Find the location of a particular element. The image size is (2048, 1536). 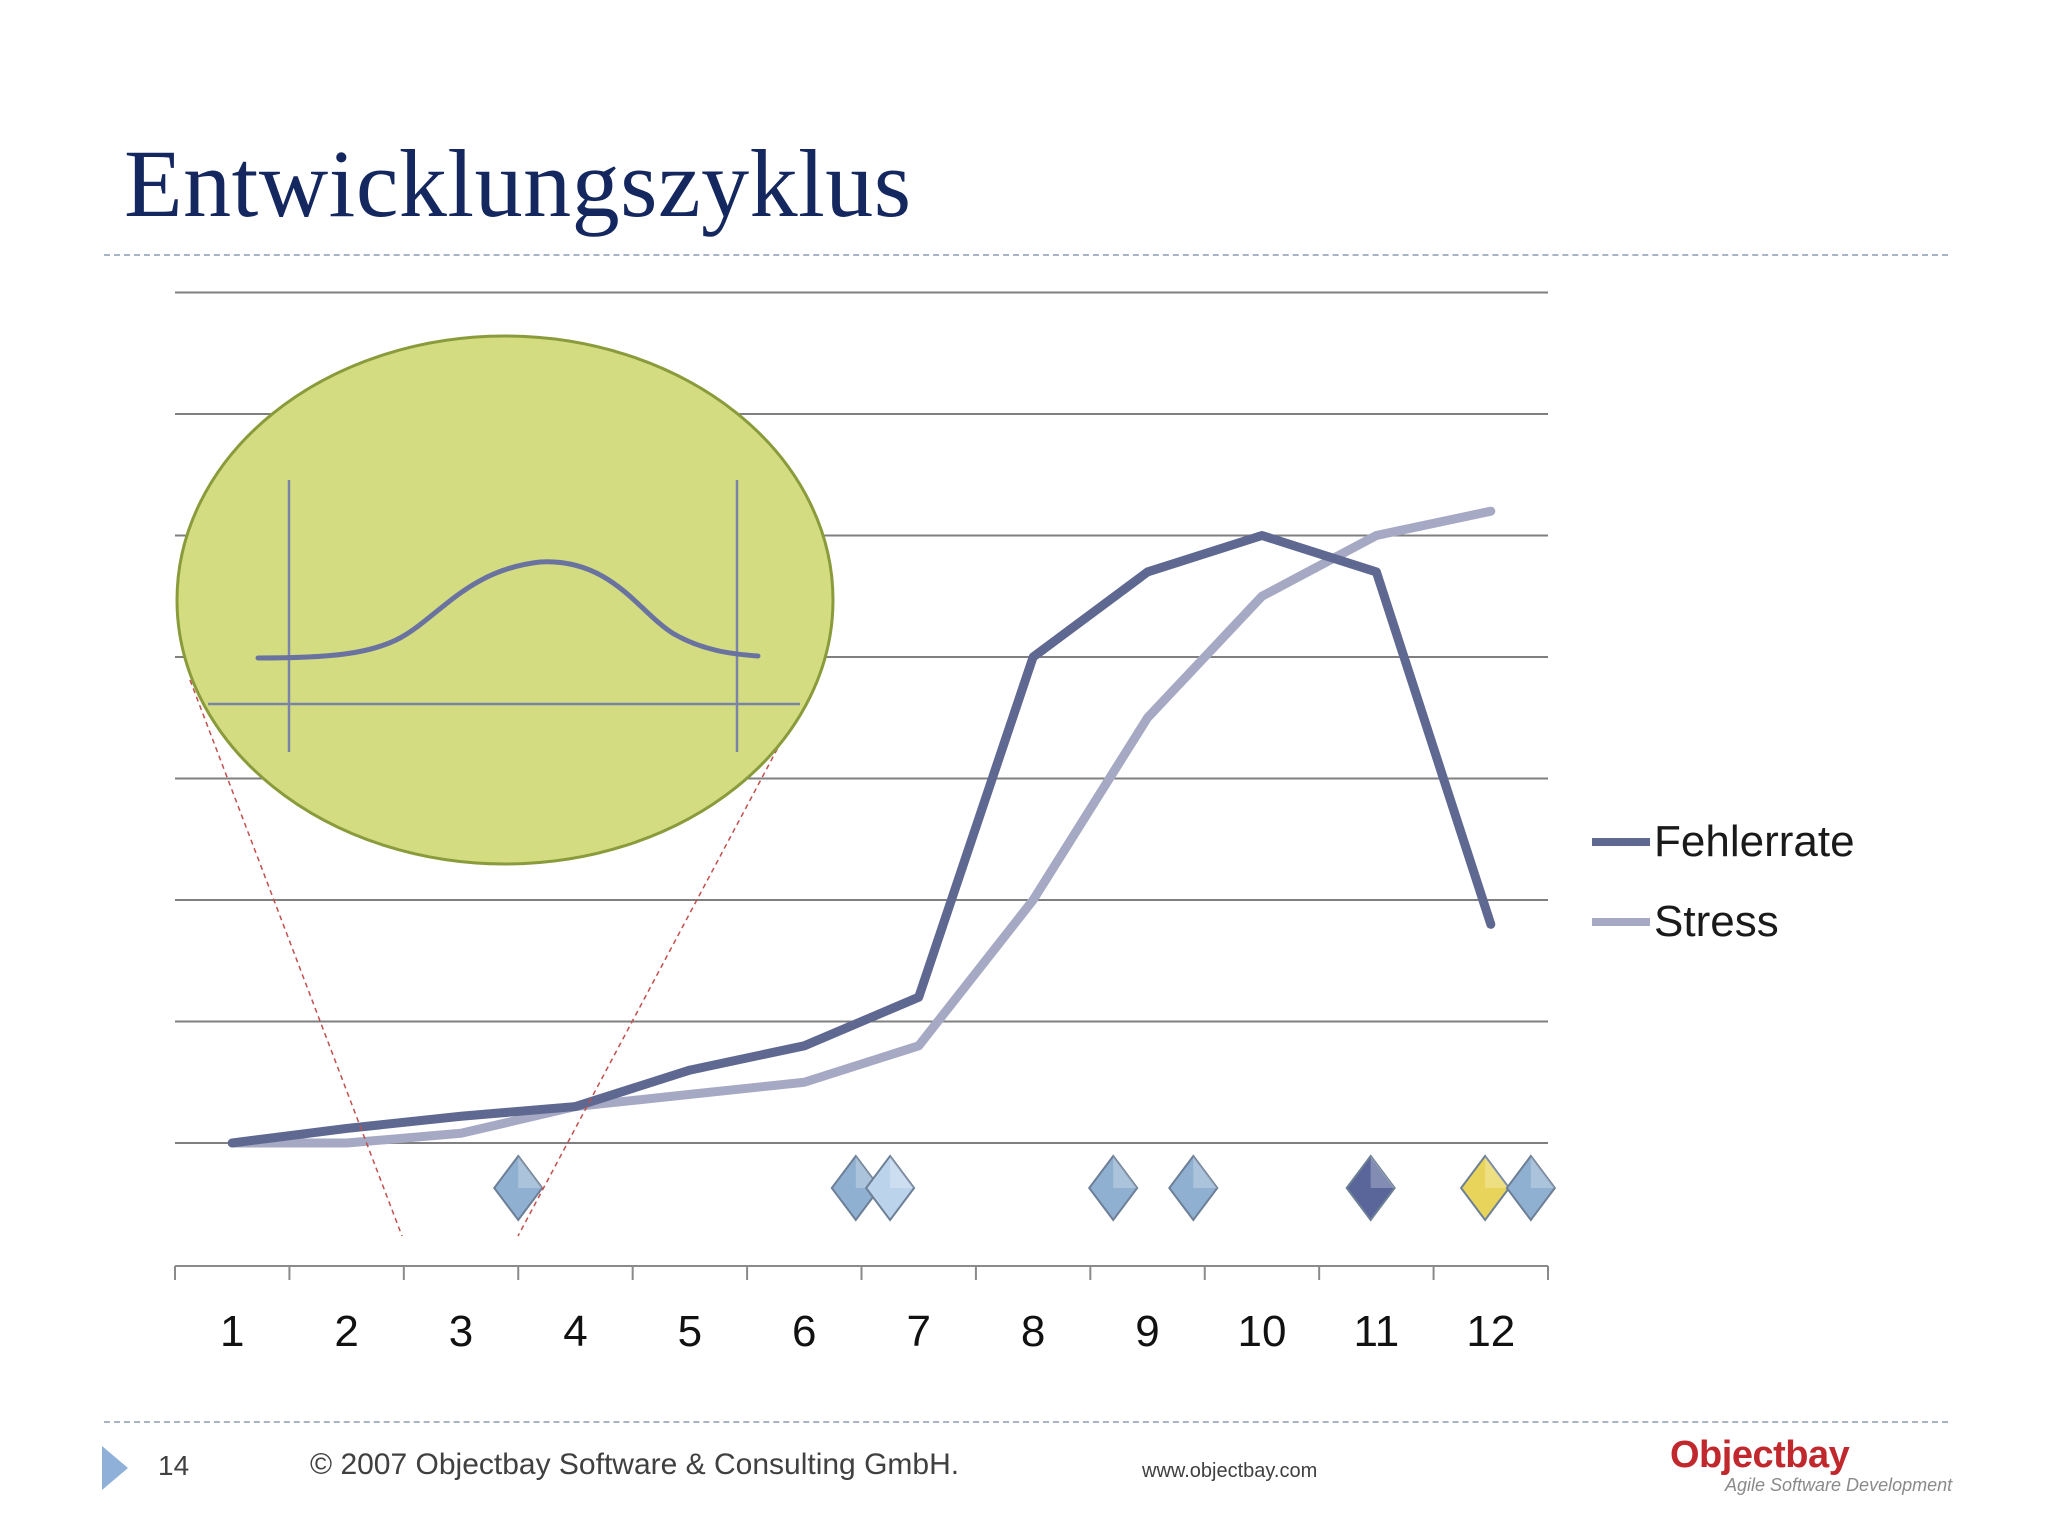

company-logo-tagline: Agile Software Development is located at coordinates (1839, 1485).